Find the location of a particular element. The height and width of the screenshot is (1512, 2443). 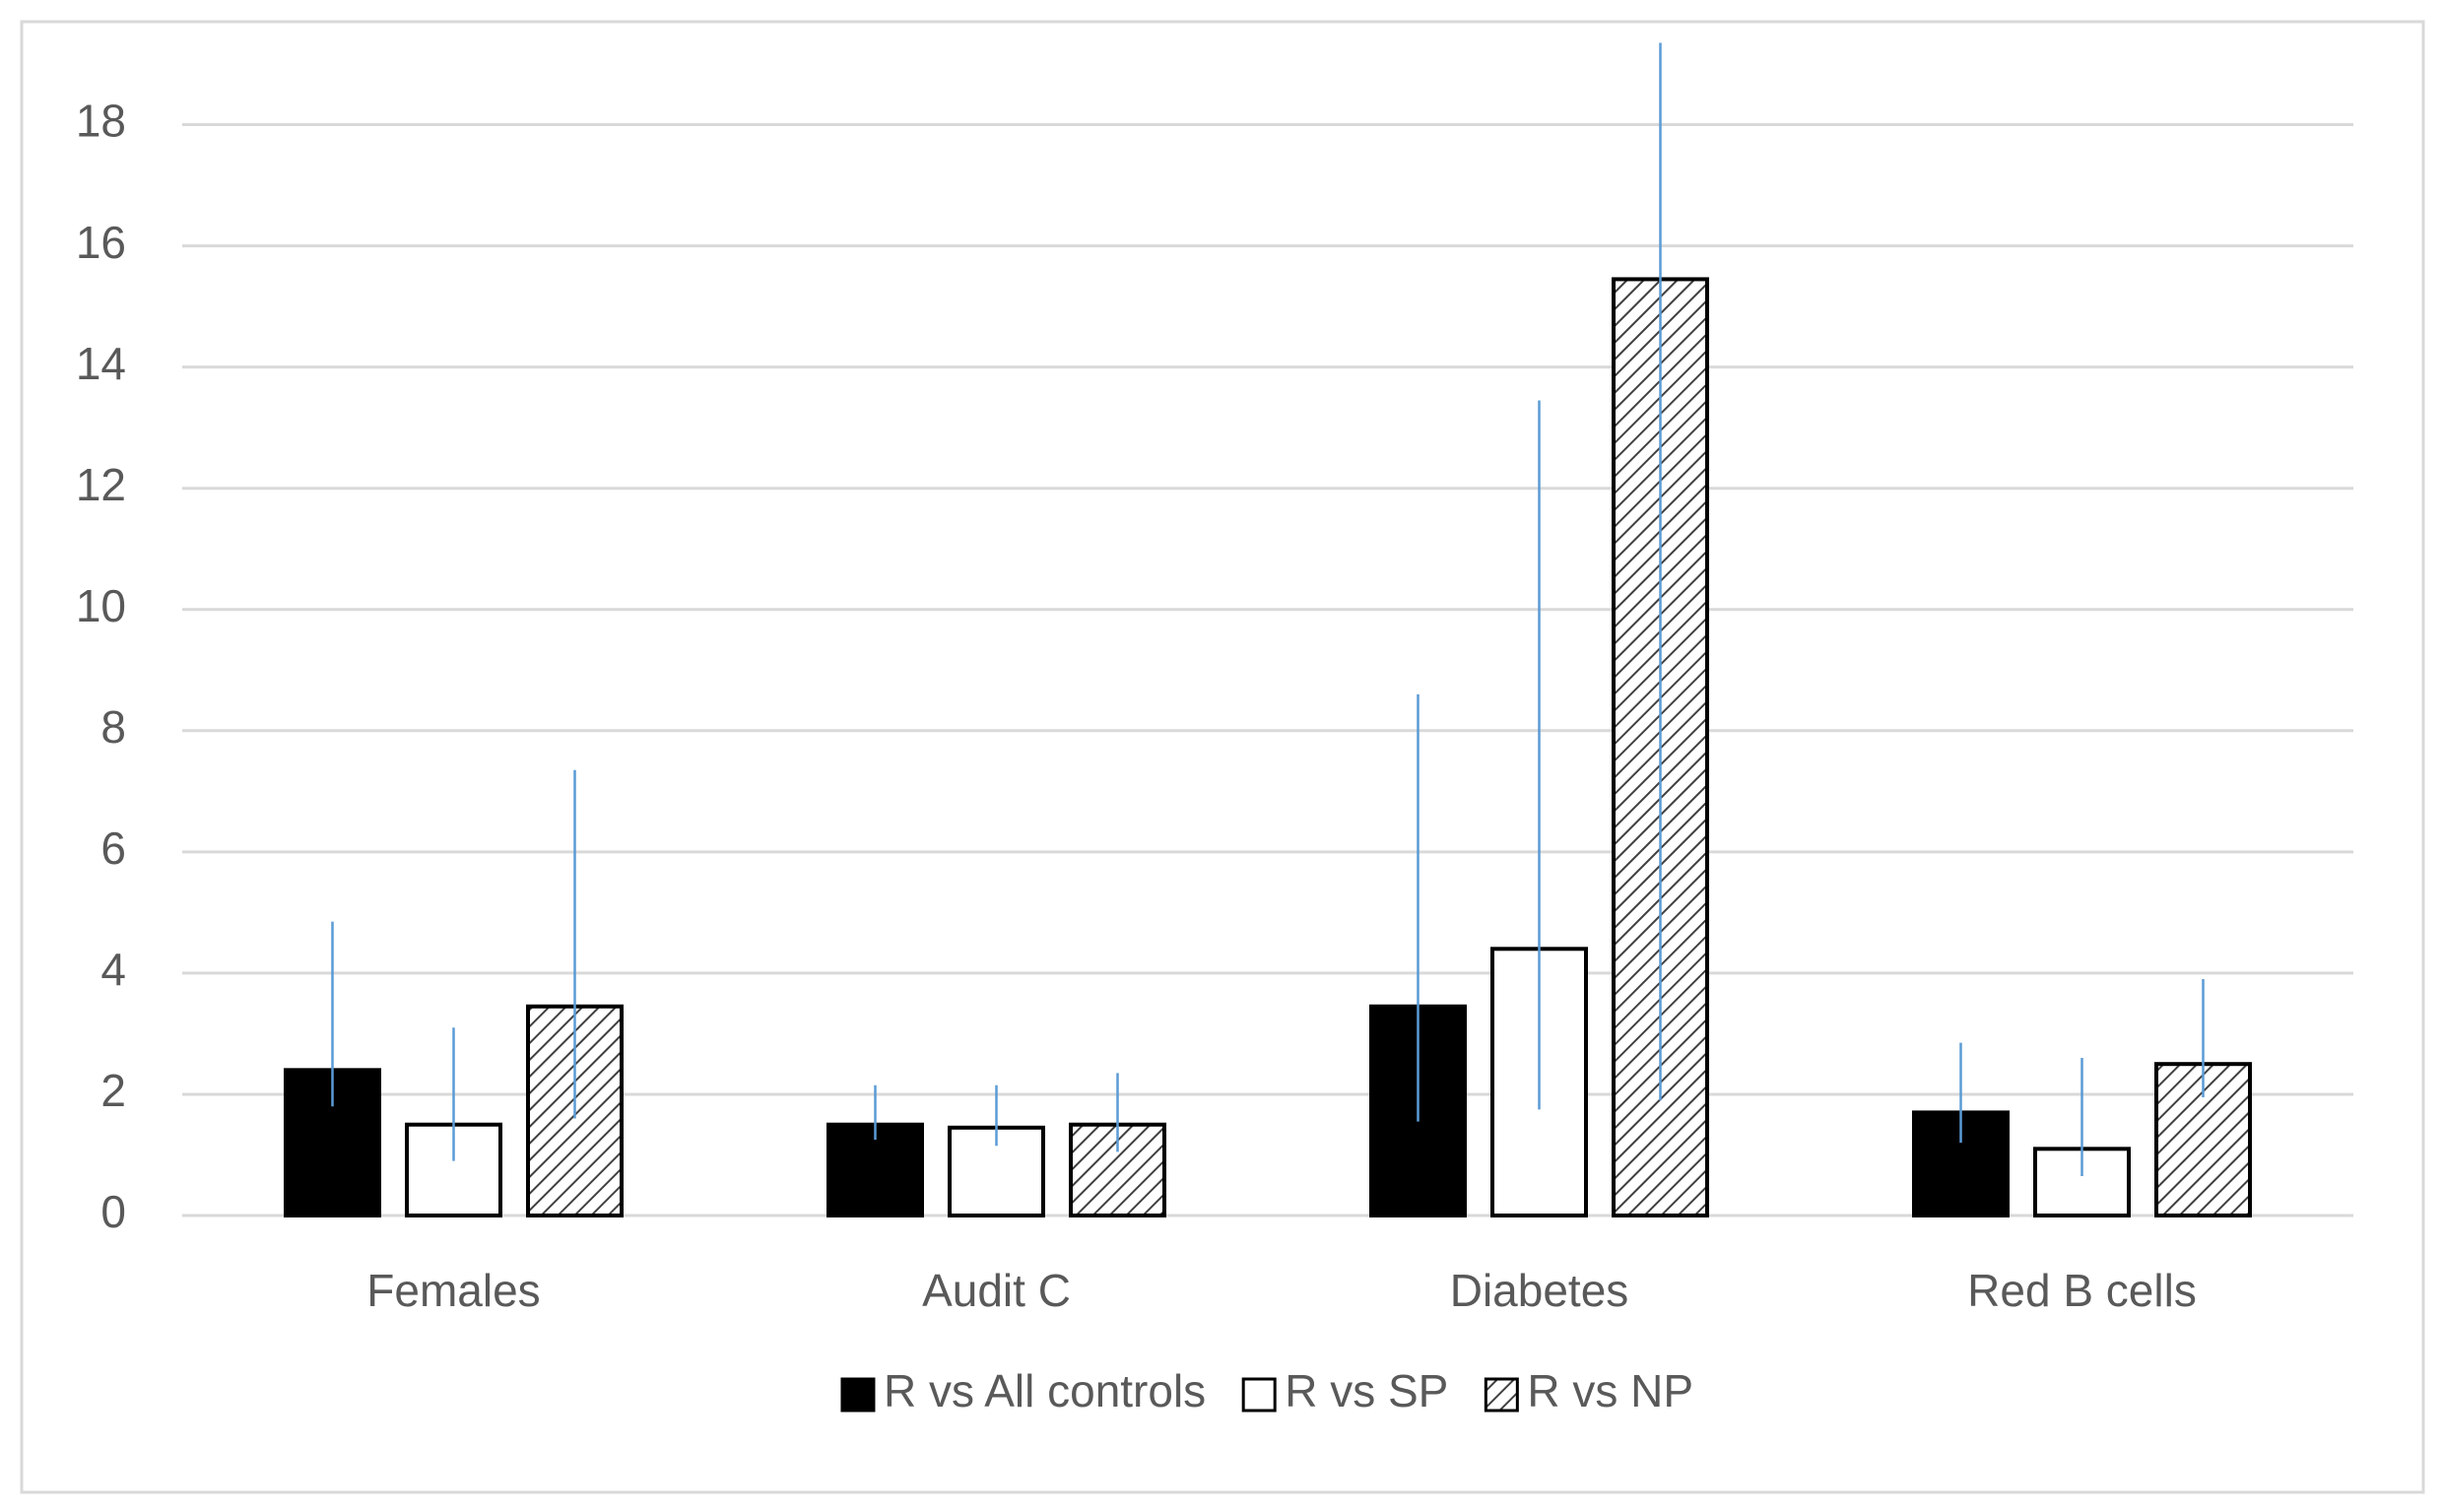

y-tick-label: 6 is located at coordinates (113, 848).